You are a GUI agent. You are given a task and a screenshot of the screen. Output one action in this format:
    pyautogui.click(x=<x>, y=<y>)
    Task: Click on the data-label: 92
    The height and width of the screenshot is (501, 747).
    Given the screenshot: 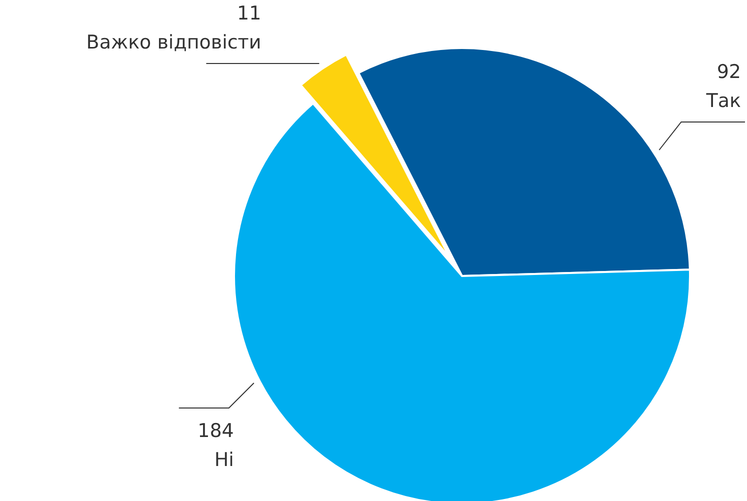 What is the action you would take?
    pyautogui.click(x=728, y=72)
    